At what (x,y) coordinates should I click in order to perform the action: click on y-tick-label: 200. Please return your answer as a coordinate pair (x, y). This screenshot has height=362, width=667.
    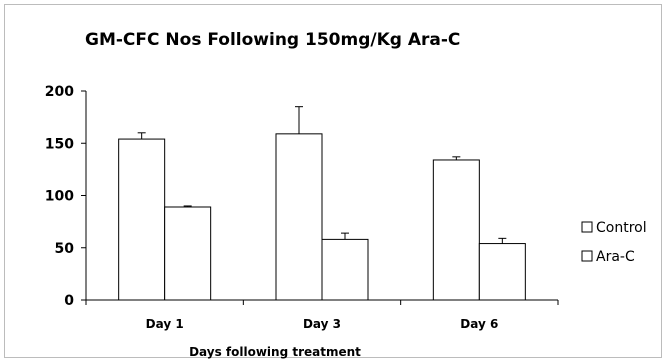
    Looking at the image, I should click on (59, 92).